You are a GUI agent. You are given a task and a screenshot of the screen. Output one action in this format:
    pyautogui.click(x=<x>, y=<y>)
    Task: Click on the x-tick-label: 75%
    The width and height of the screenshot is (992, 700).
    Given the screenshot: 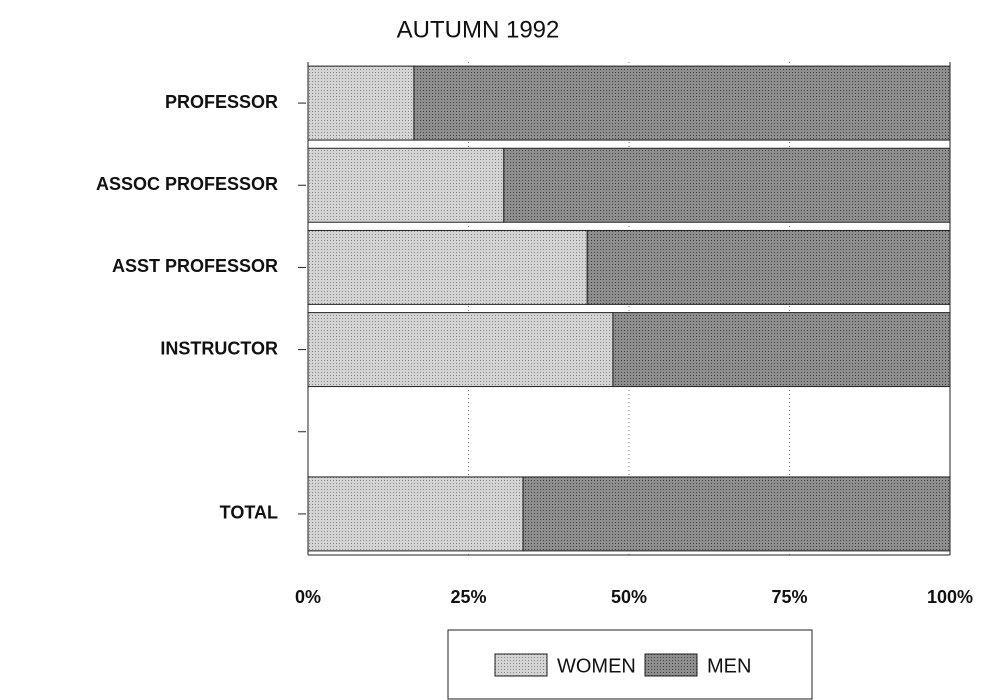 What is the action you would take?
    pyautogui.click(x=789, y=597)
    